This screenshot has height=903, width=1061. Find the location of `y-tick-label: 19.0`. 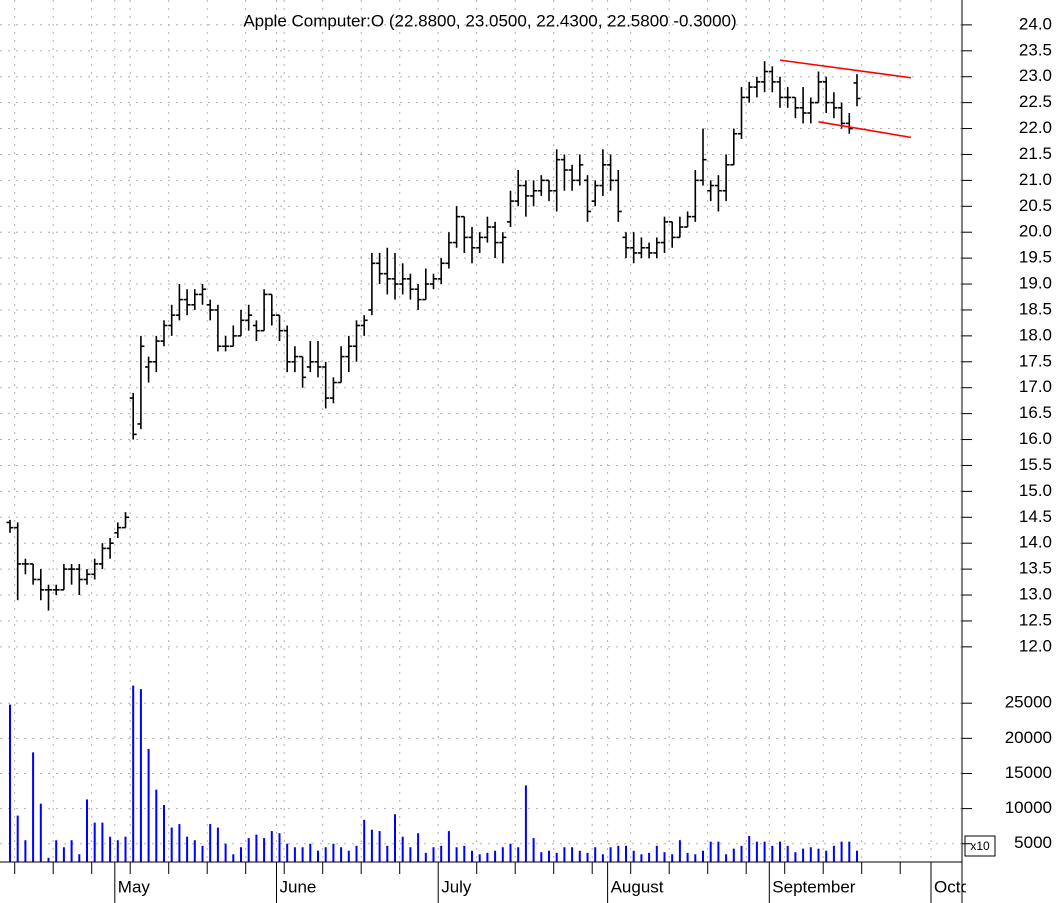

y-tick-label: 19.0 is located at coordinates (1035, 283).